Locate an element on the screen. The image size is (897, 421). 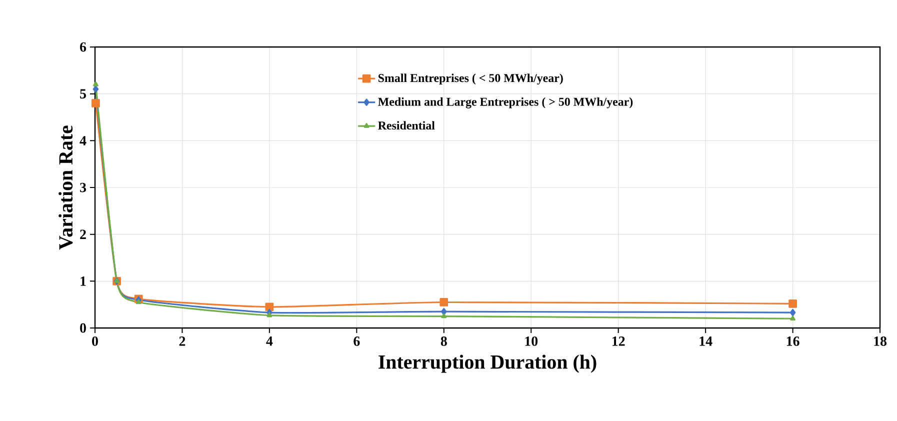
legend-label: Small Entreprises ( < 50 MWh/year) is located at coordinates (470, 79).